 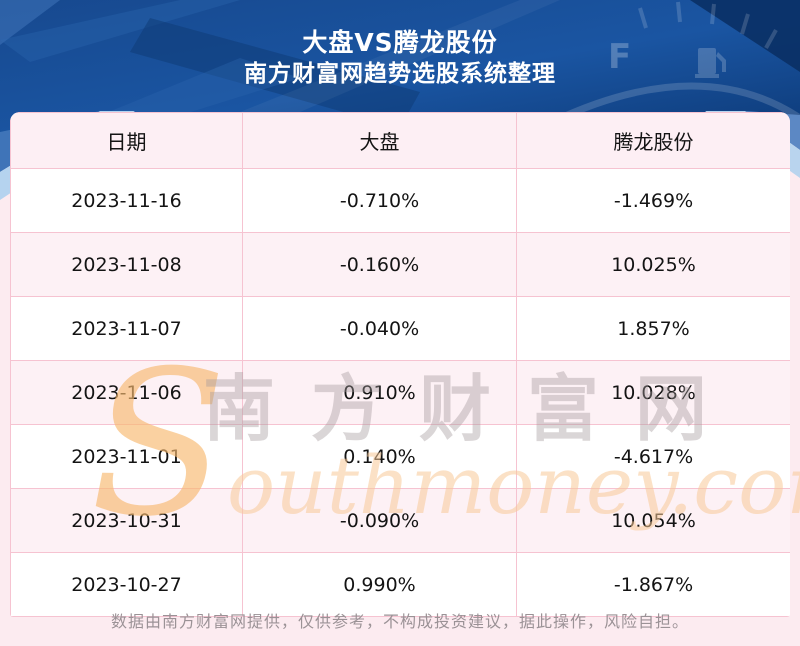 What do you see at coordinates (400, 74) in the screenshot?
I see `page-subtitle: 南方财富网趋势选股系统整理` at bounding box center [400, 74].